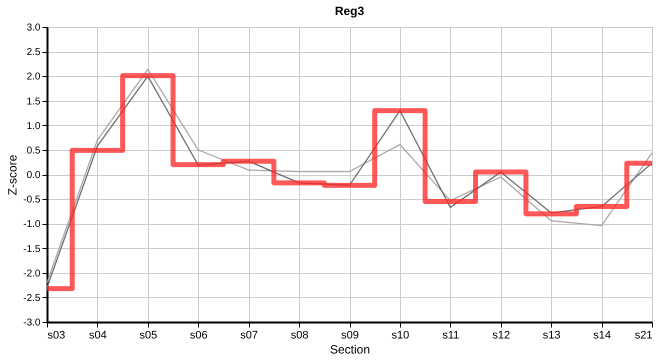  Describe the element at coordinates (33, 150) in the screenshot. I see `y-tick-label: 0.5` at that location.